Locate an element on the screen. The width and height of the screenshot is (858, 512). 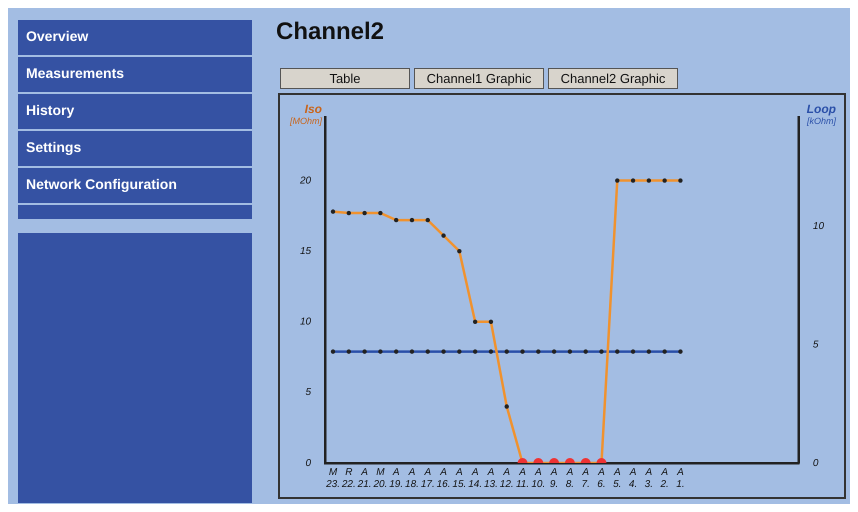
x-tick-label: A 10. is located at coordinates (538, 478).